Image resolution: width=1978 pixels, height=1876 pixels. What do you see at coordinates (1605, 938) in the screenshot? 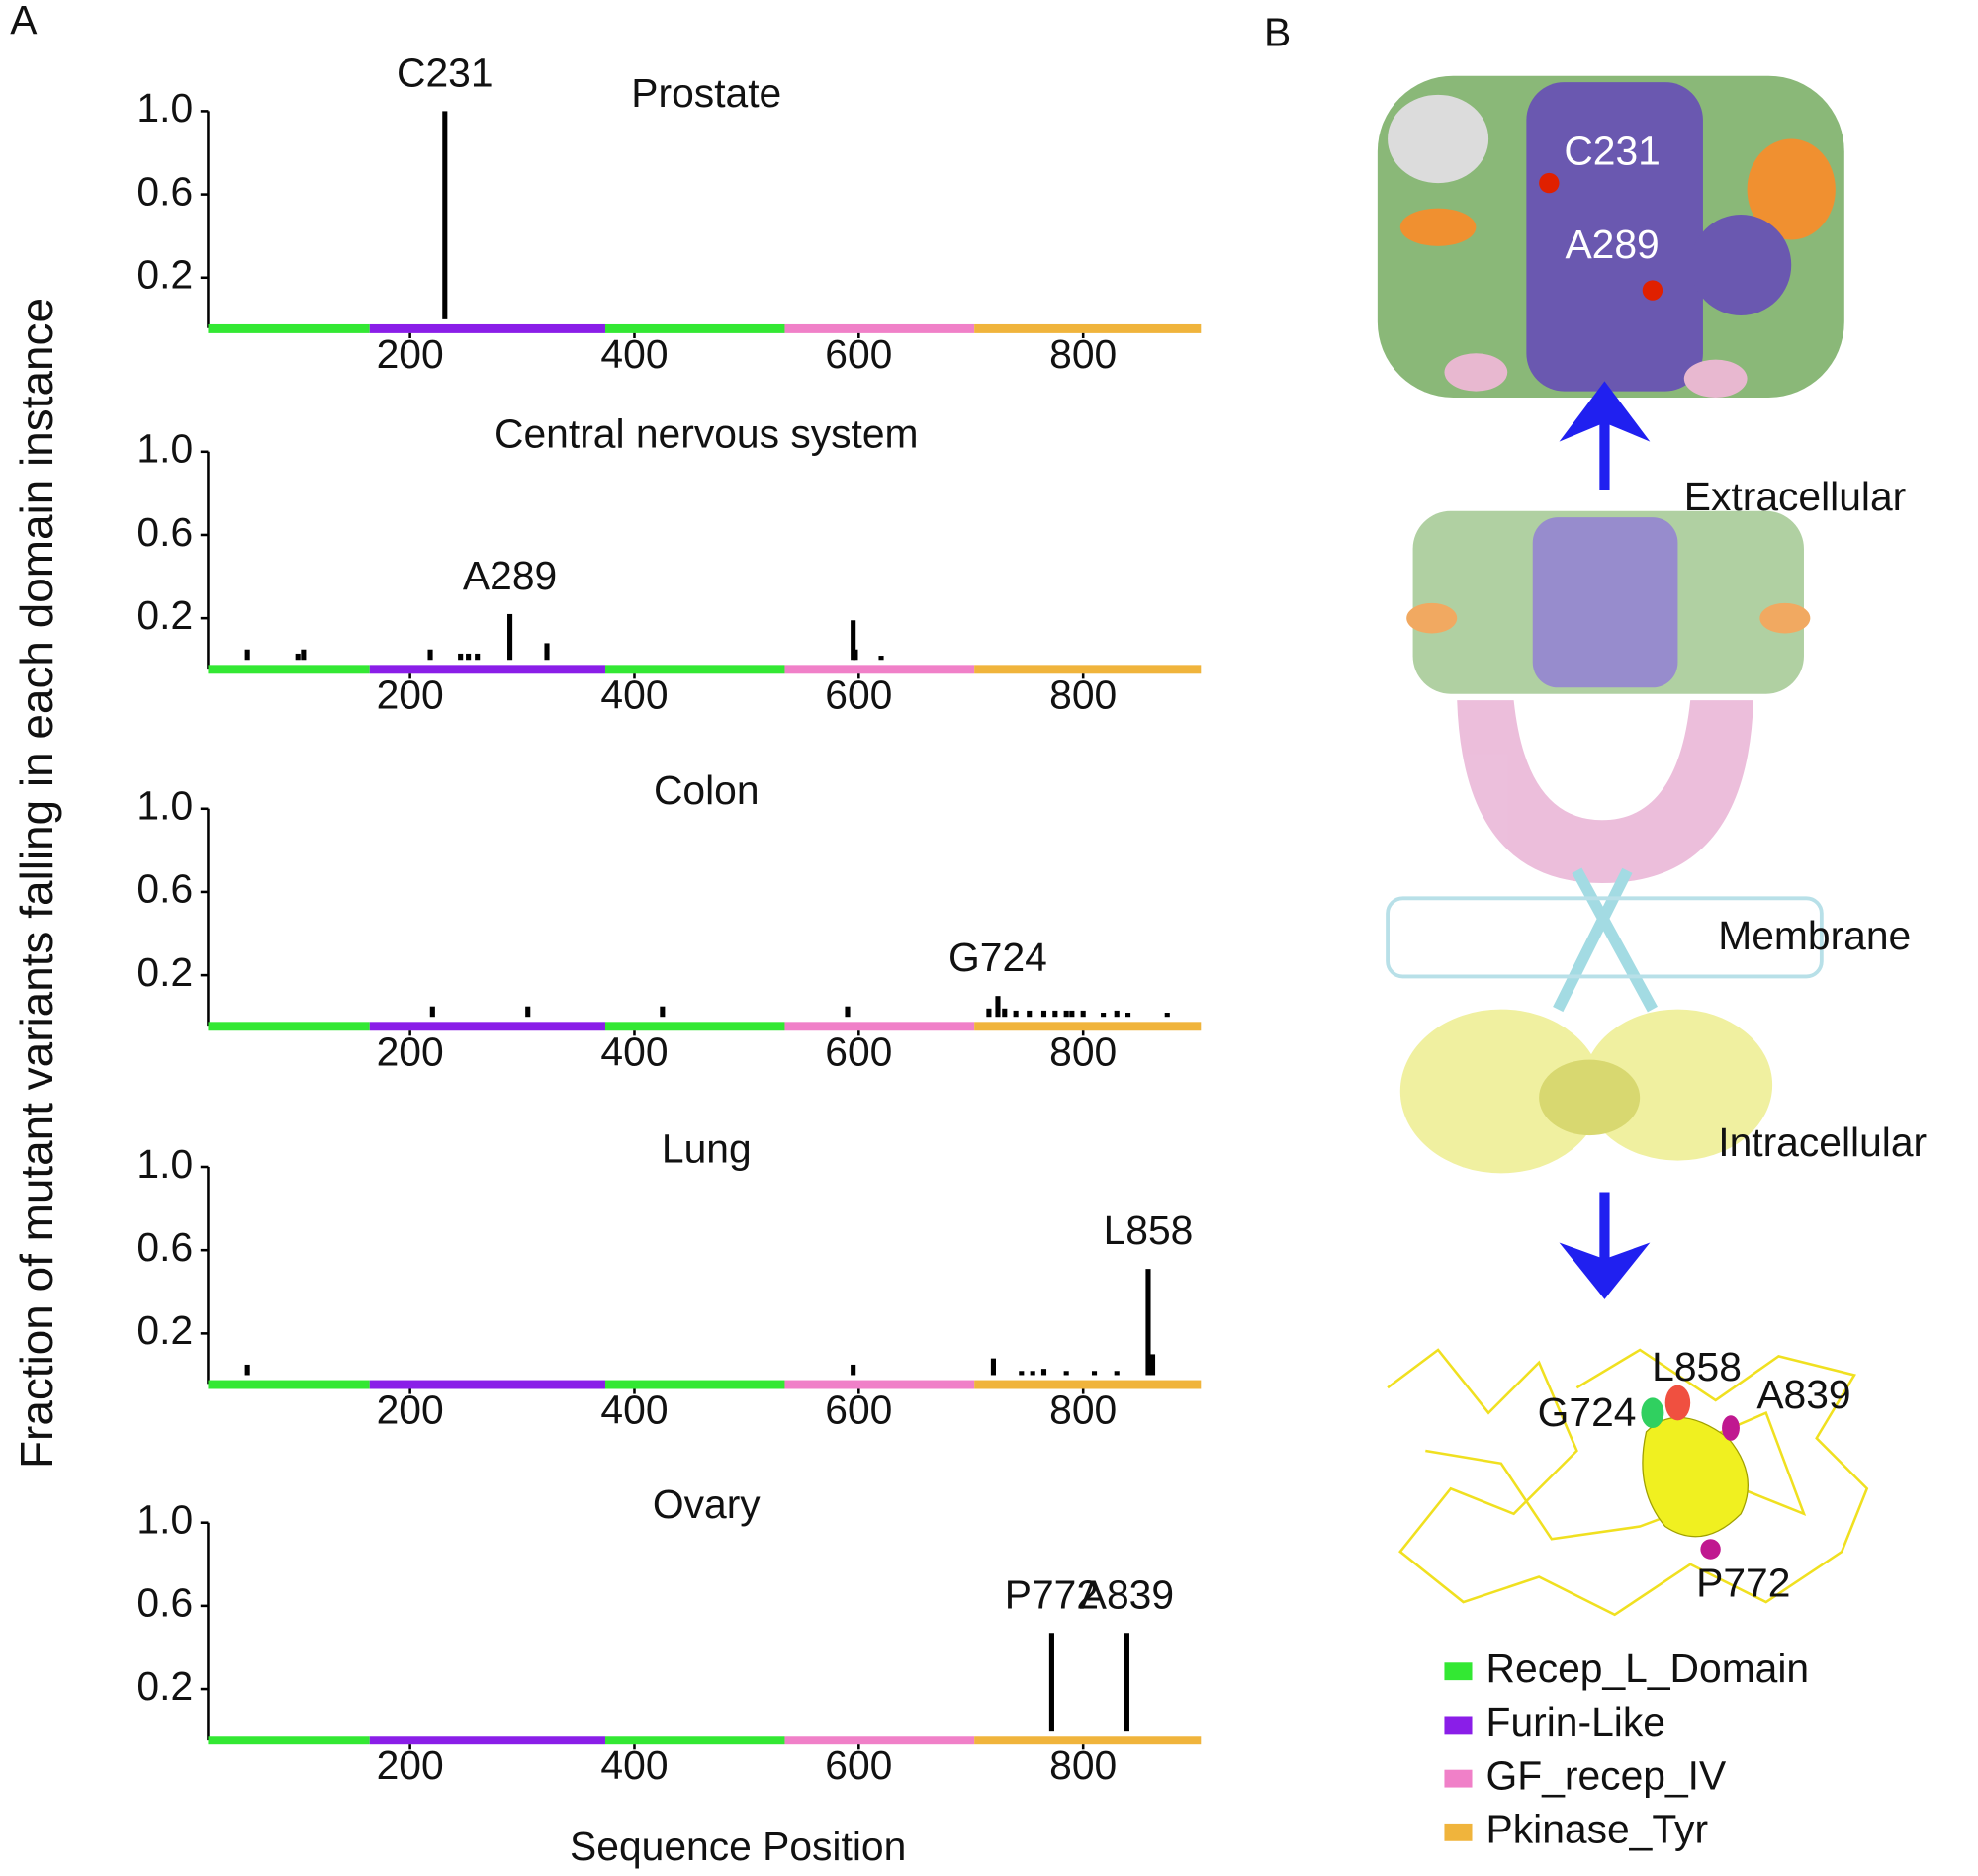
I see `membrane-box` at bounding box center [1605, 938].